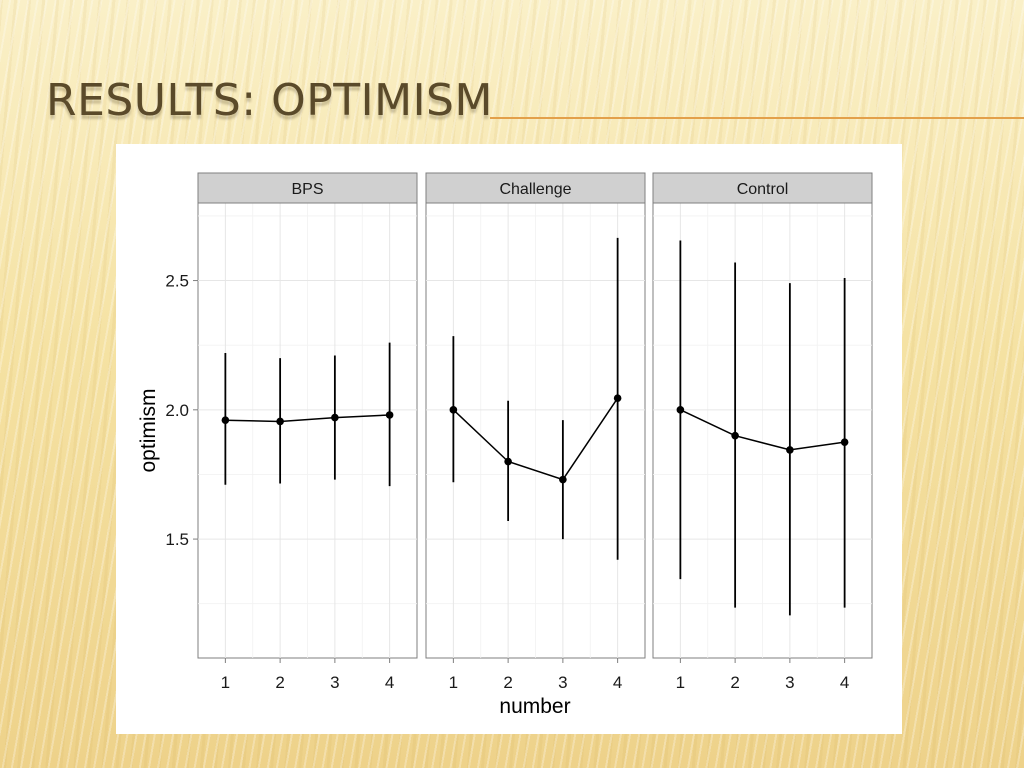 This screenshot has height=768, width=1024. I want to click on title-divider, so click(757, 118).